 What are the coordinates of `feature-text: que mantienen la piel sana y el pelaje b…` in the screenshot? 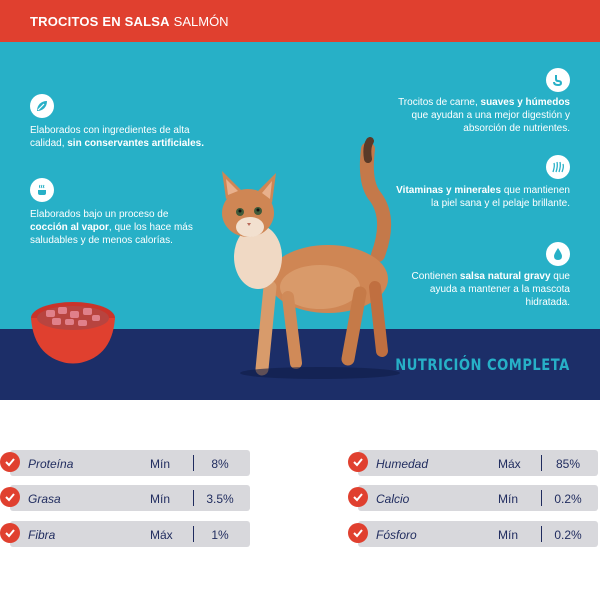 It's located at (500, 197).